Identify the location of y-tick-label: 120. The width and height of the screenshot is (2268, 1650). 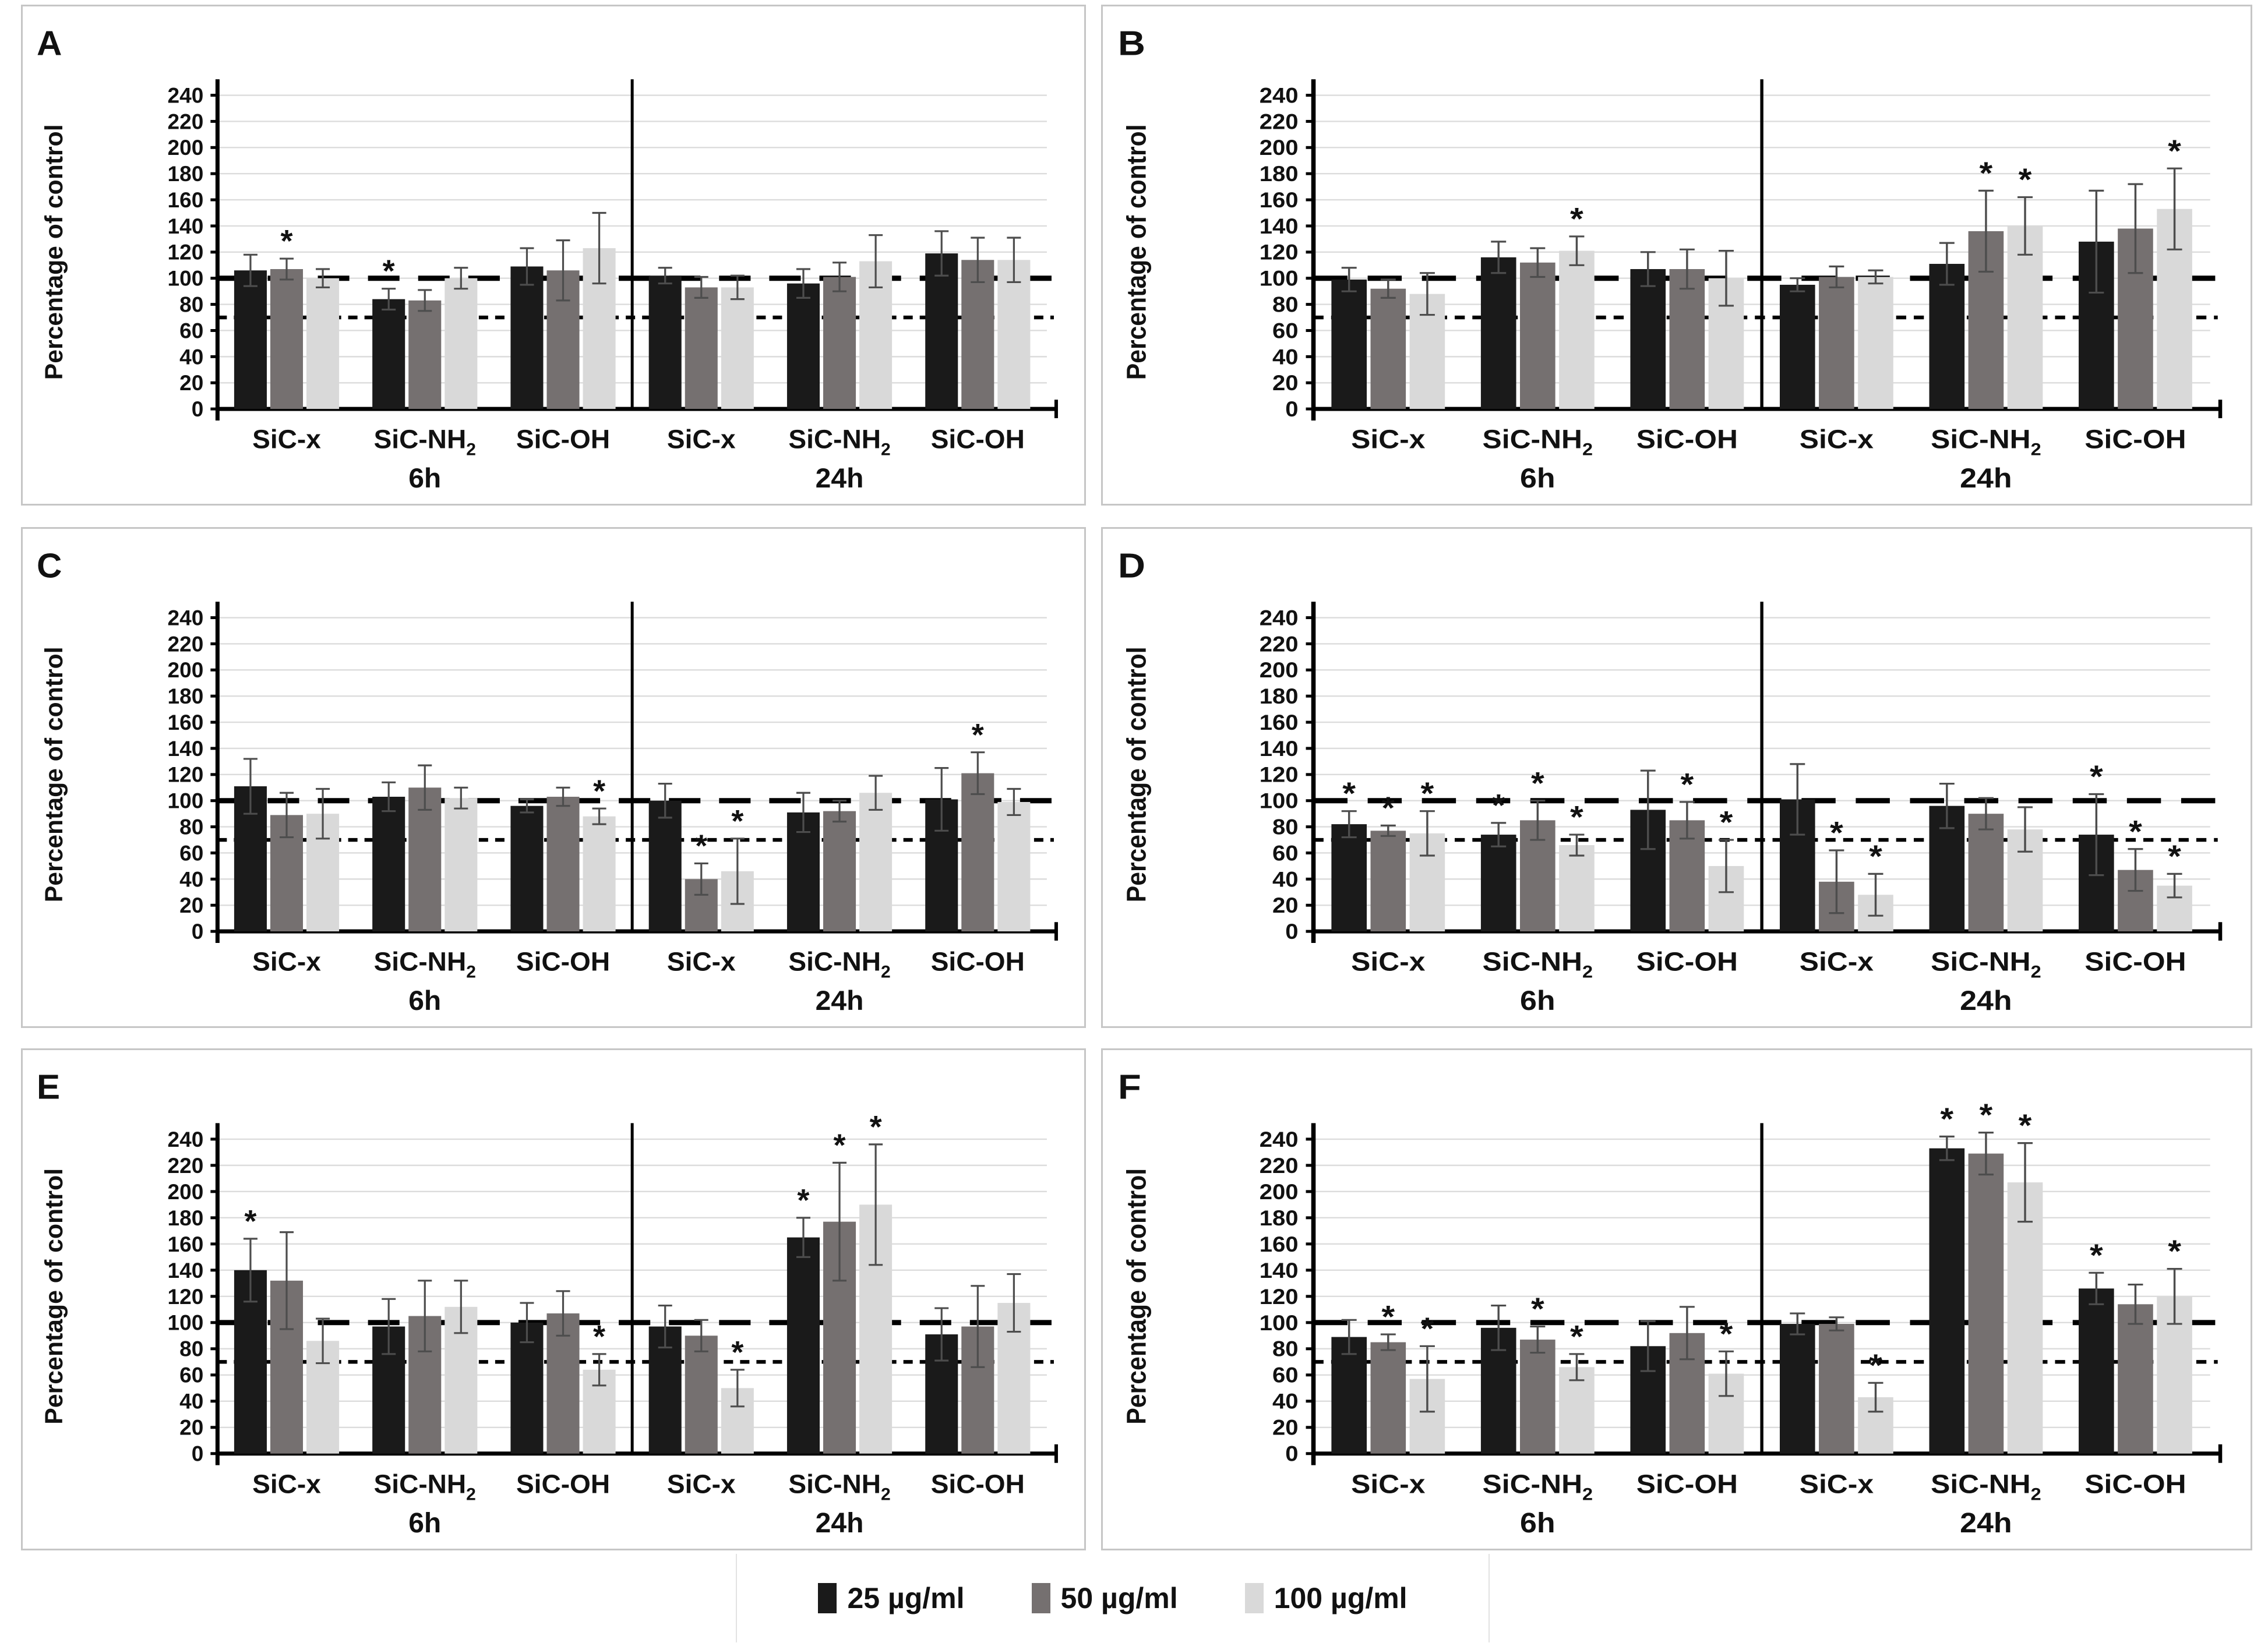
(1279, 775).